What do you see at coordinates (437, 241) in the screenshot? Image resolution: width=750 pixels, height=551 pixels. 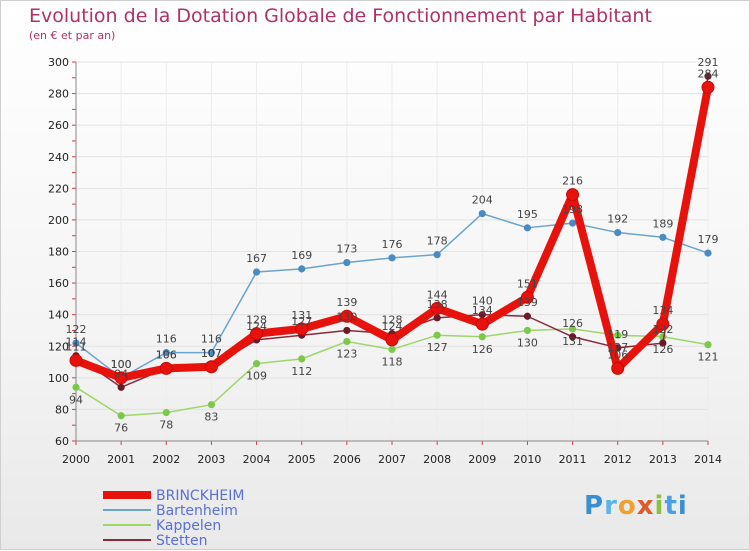 I see `data-label-bartenheim: 178` at bounding box center [437, 241].